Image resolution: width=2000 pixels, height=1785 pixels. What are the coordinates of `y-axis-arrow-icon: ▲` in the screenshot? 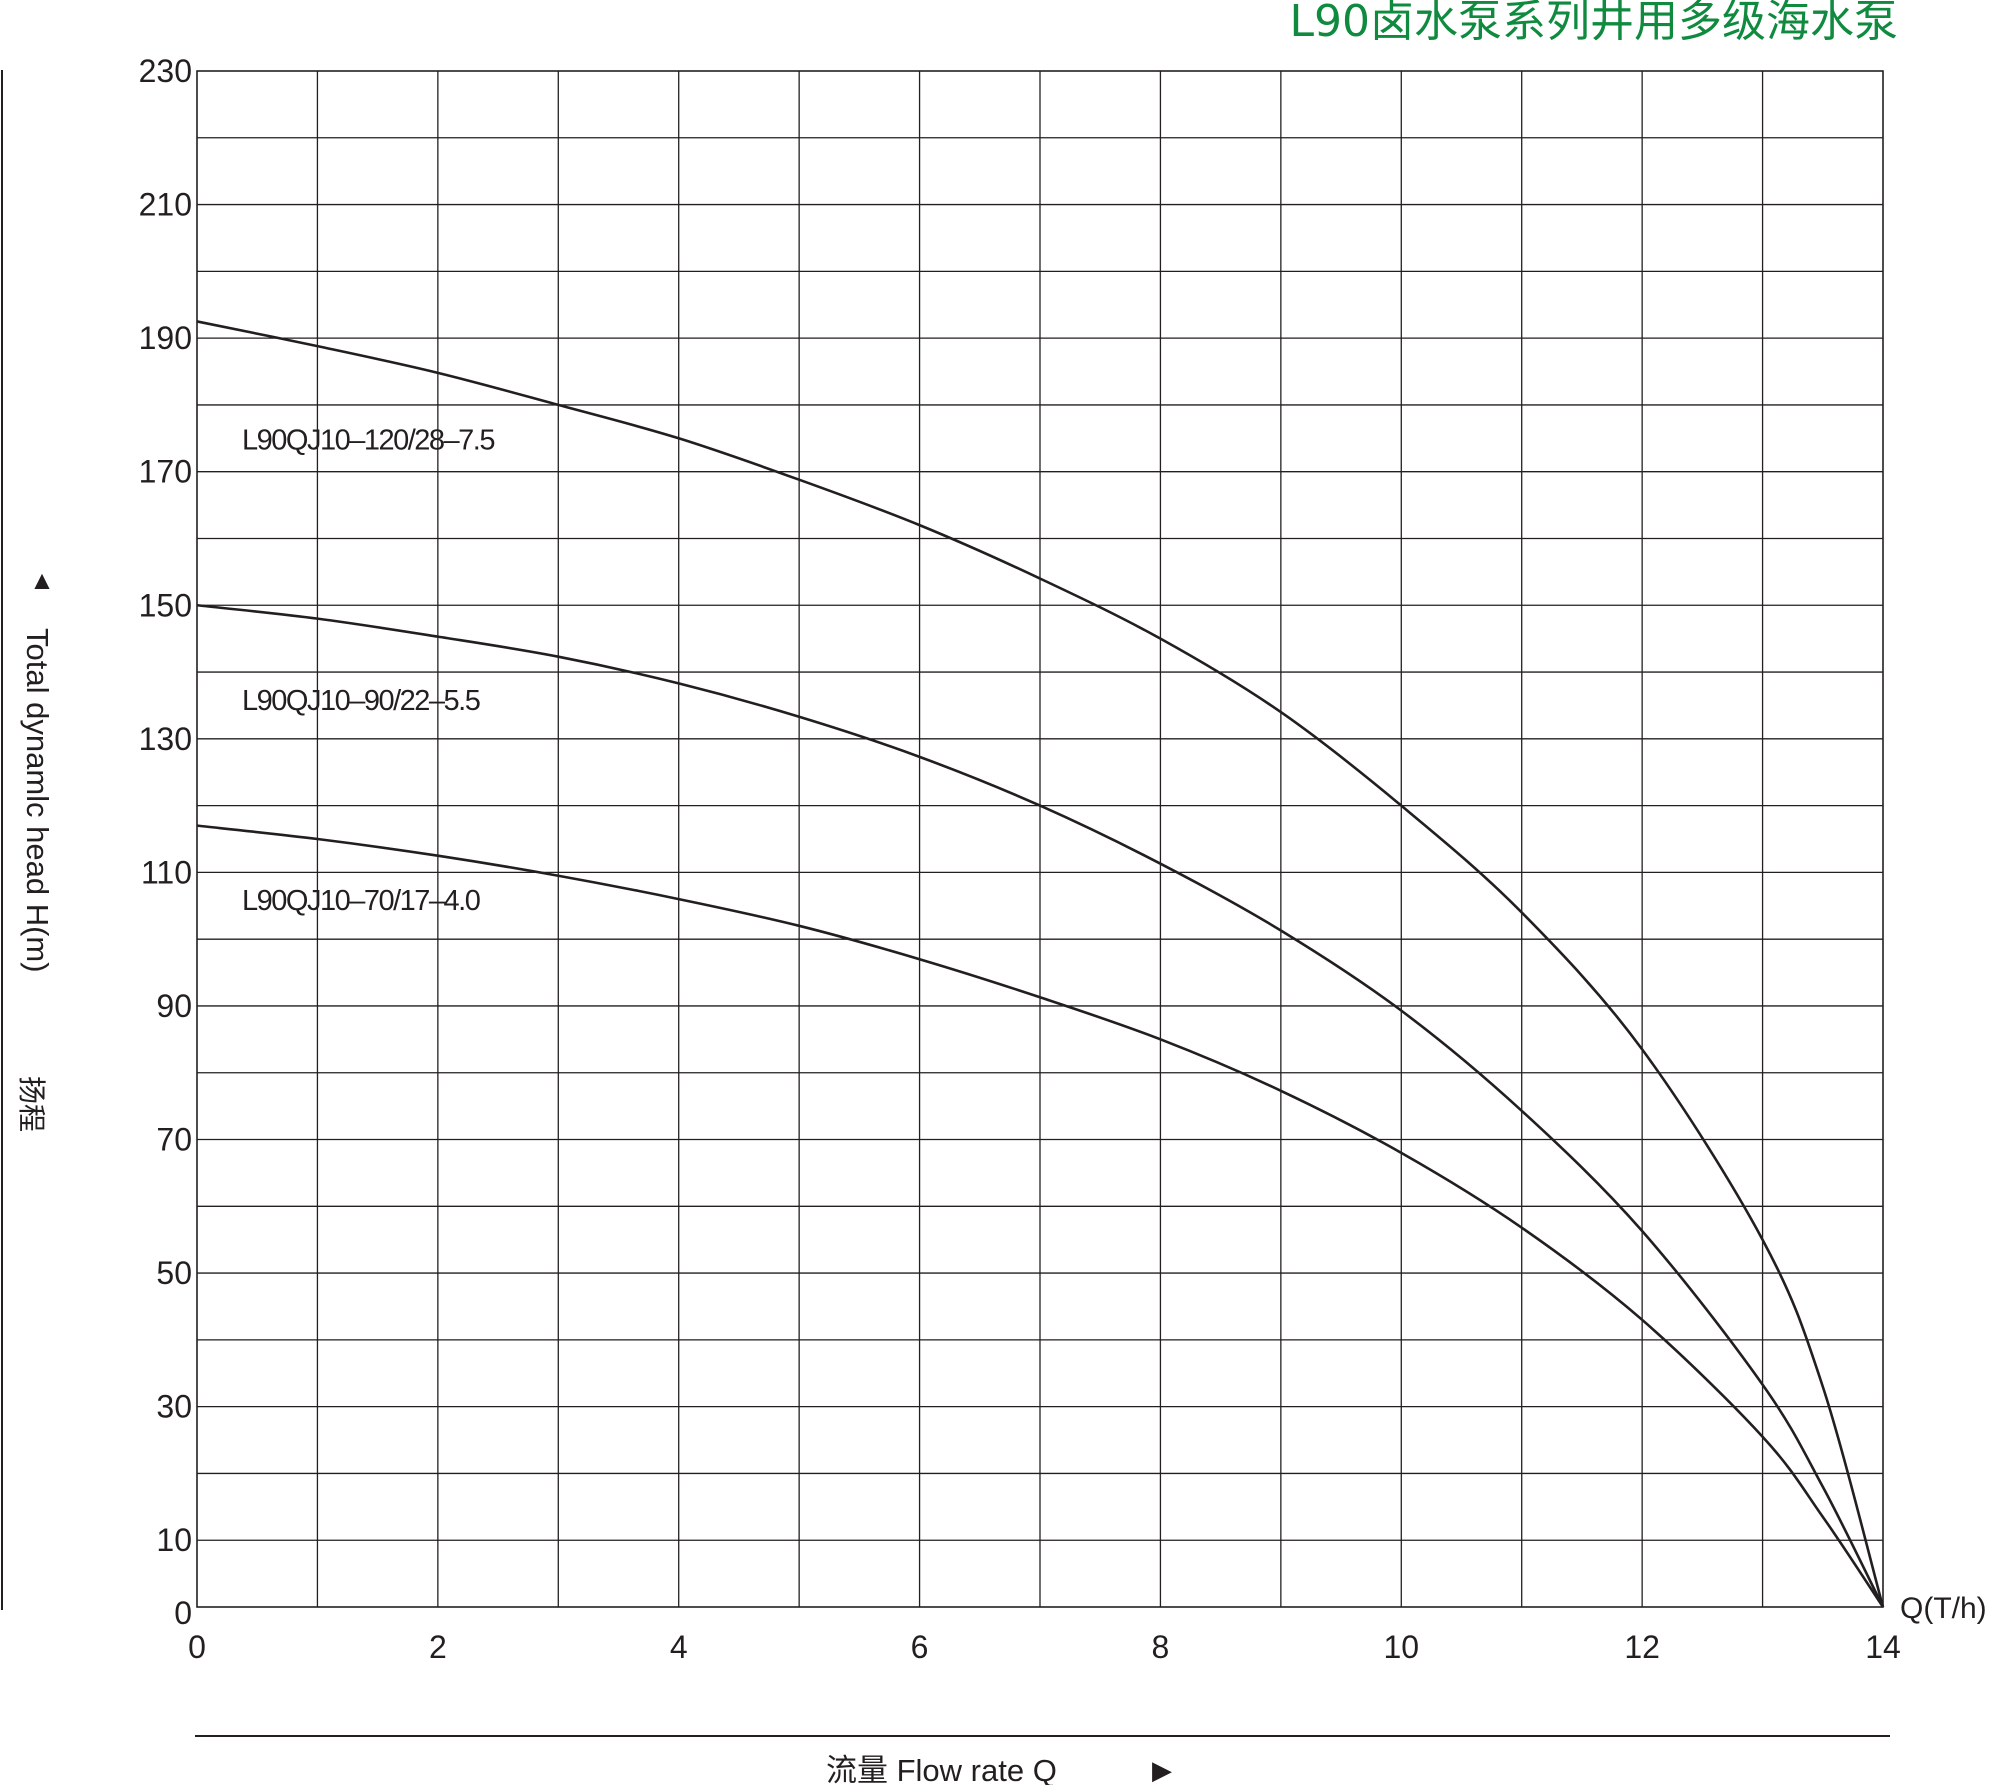 It's located at (42, 580).